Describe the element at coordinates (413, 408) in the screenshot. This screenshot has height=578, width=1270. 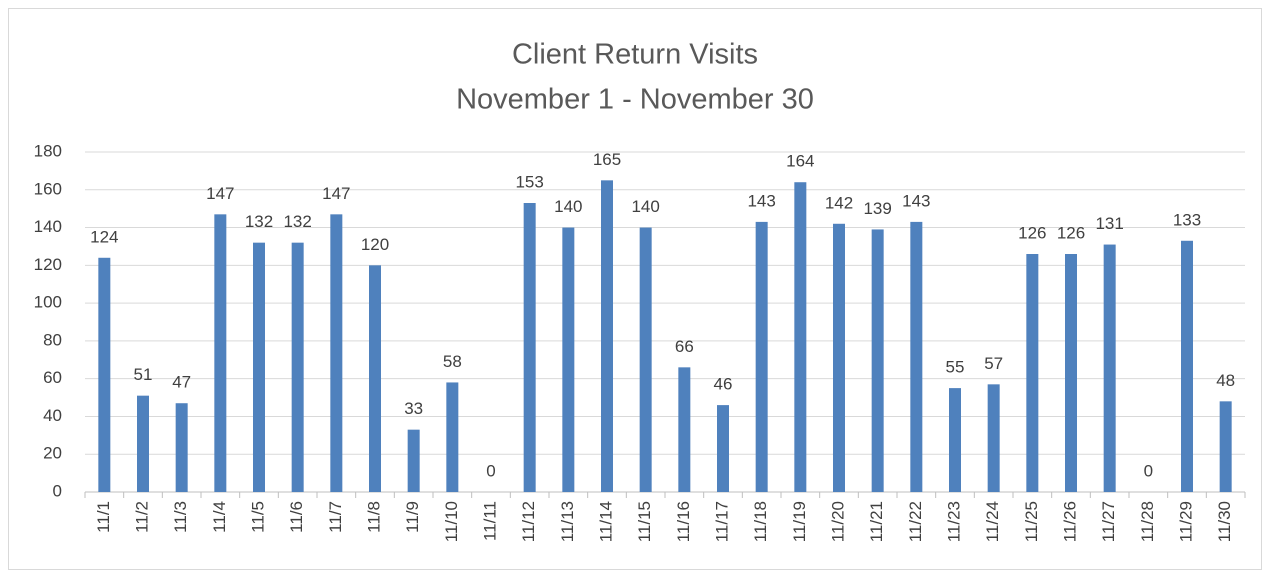
I see `data-label: 33` at that location.